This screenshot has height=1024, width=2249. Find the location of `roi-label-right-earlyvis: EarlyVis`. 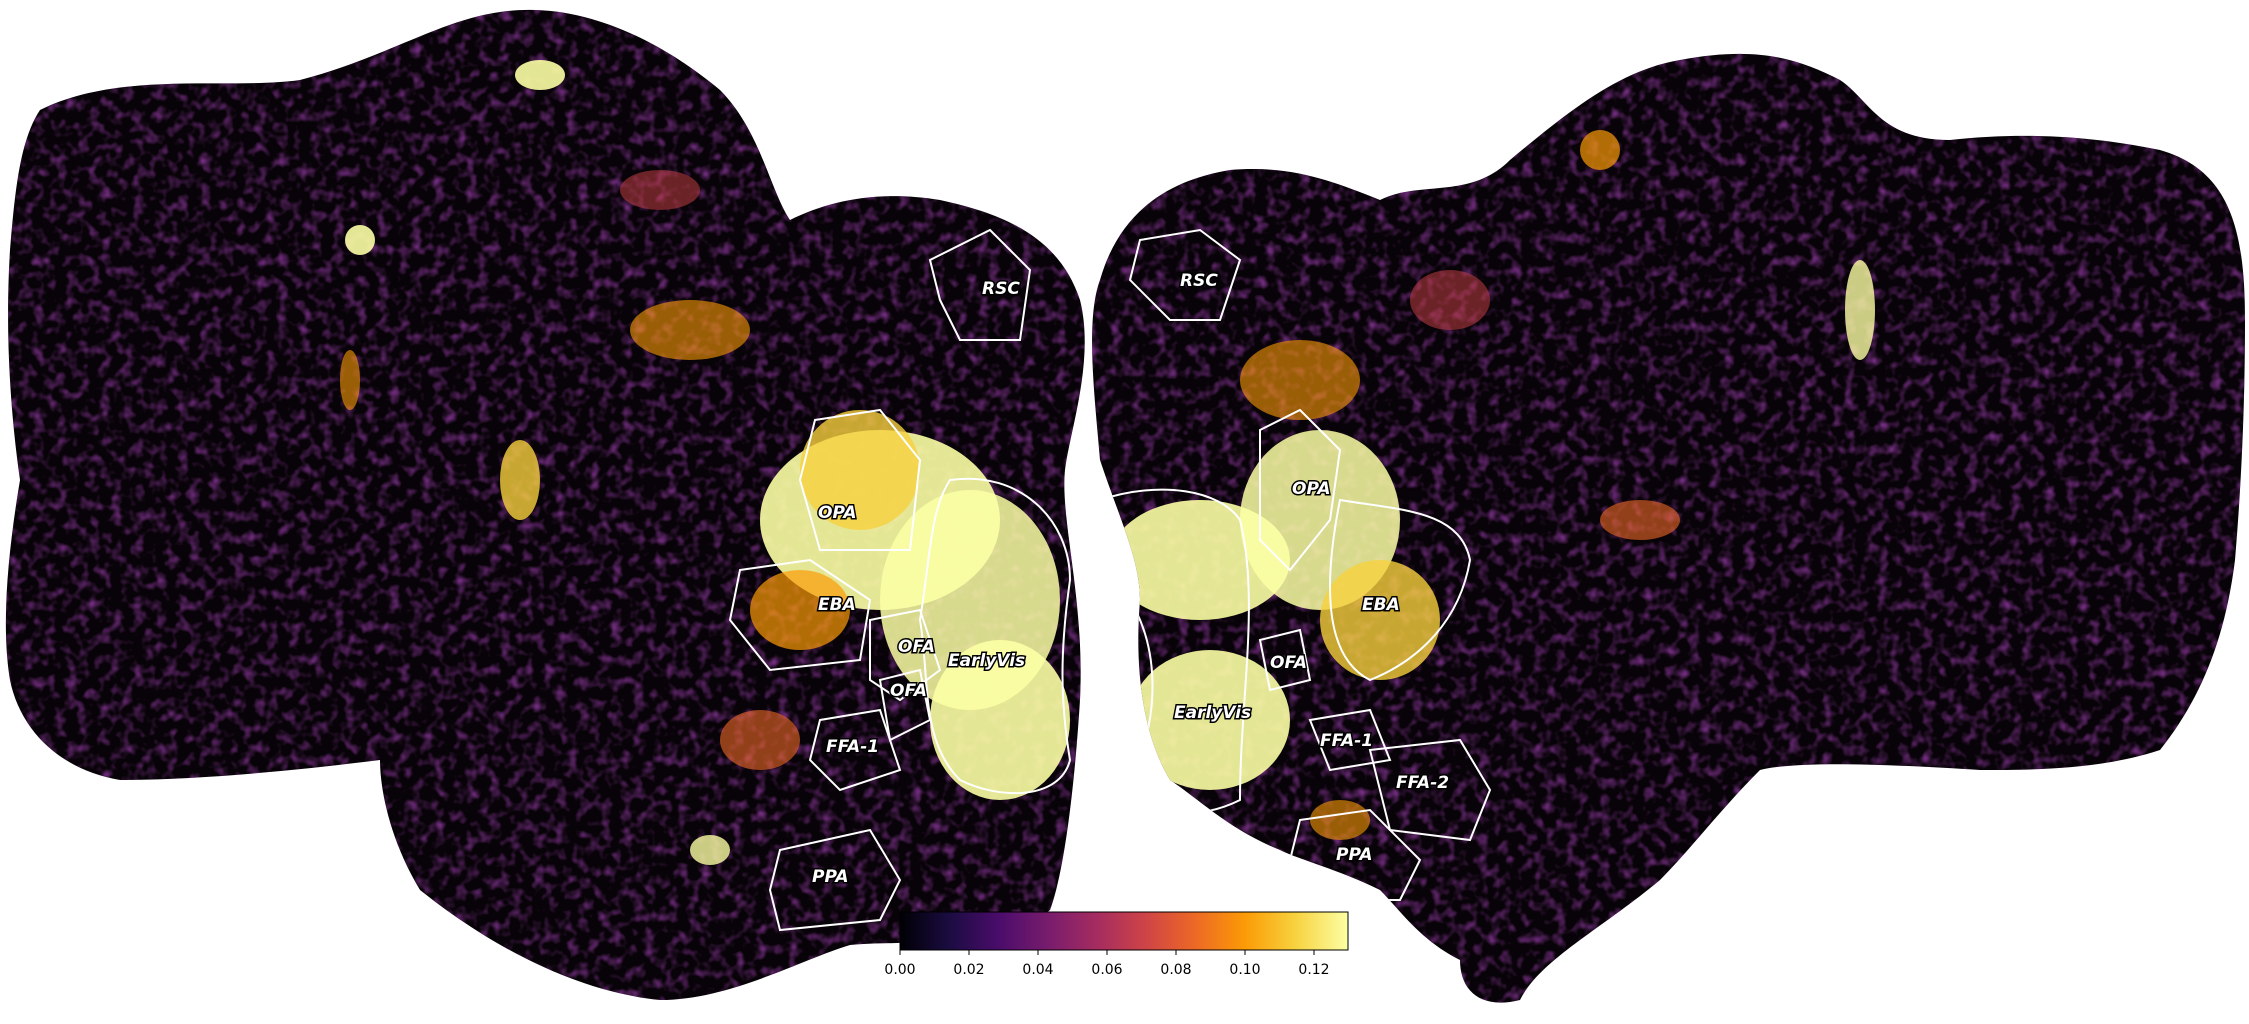

roi-label-right-earlyvis: EarlyVis is located at coordinates (1212, 713).